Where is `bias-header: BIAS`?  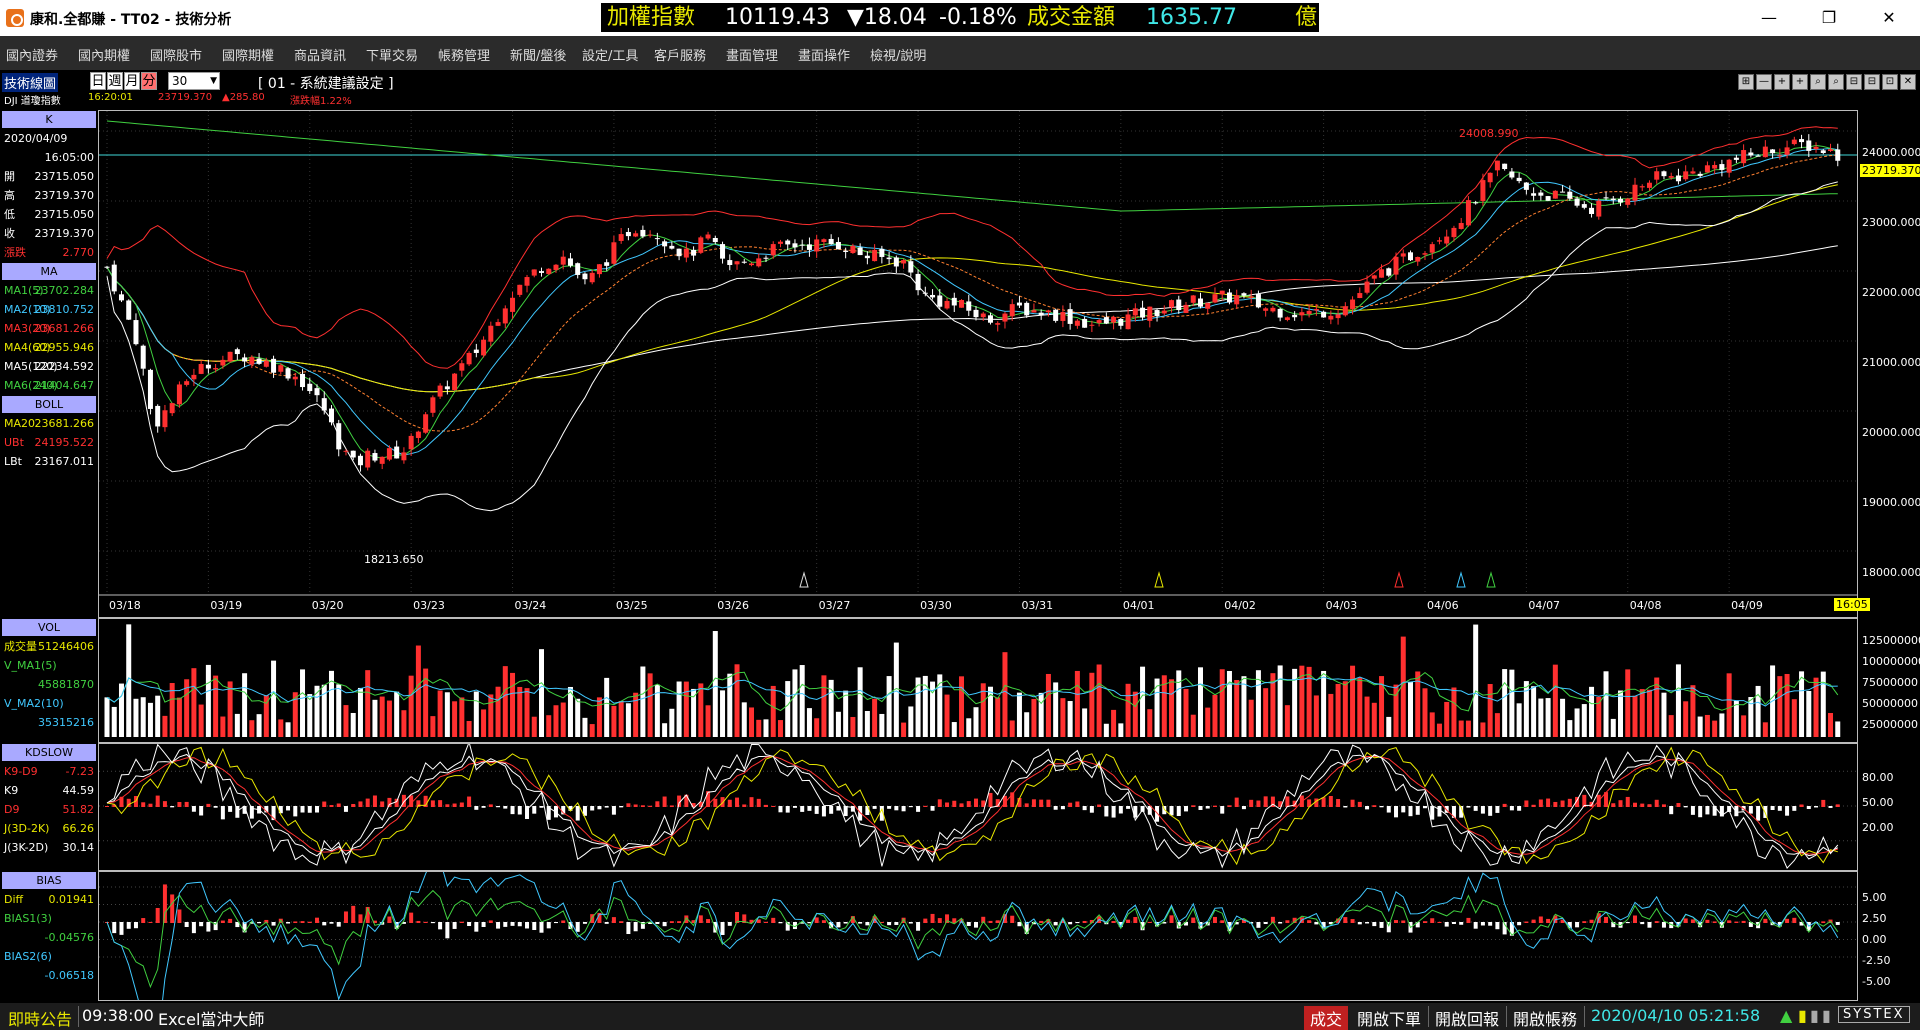
bias-header: BIAS is located at coordinates (49, 880).